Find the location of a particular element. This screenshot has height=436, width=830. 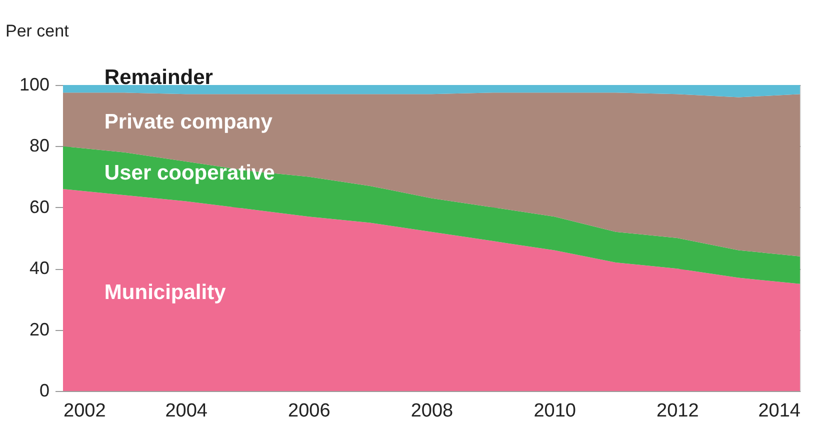

series-label: Private company is located at coordinates (188, 122).